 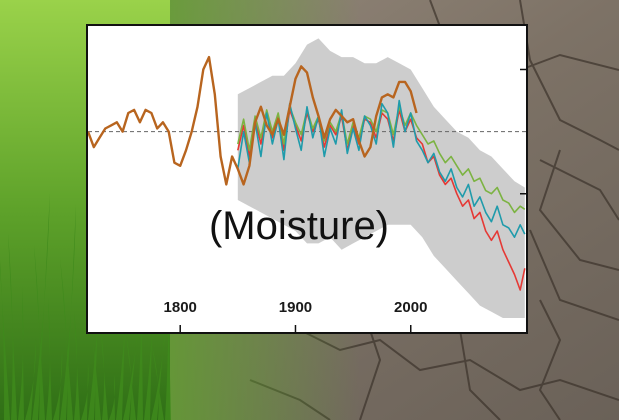 What do you see at coordinates (299, 226) in the screenshot?
I see `moisture-overlay-text: (Moisture)` at bounding box center [299, 226].